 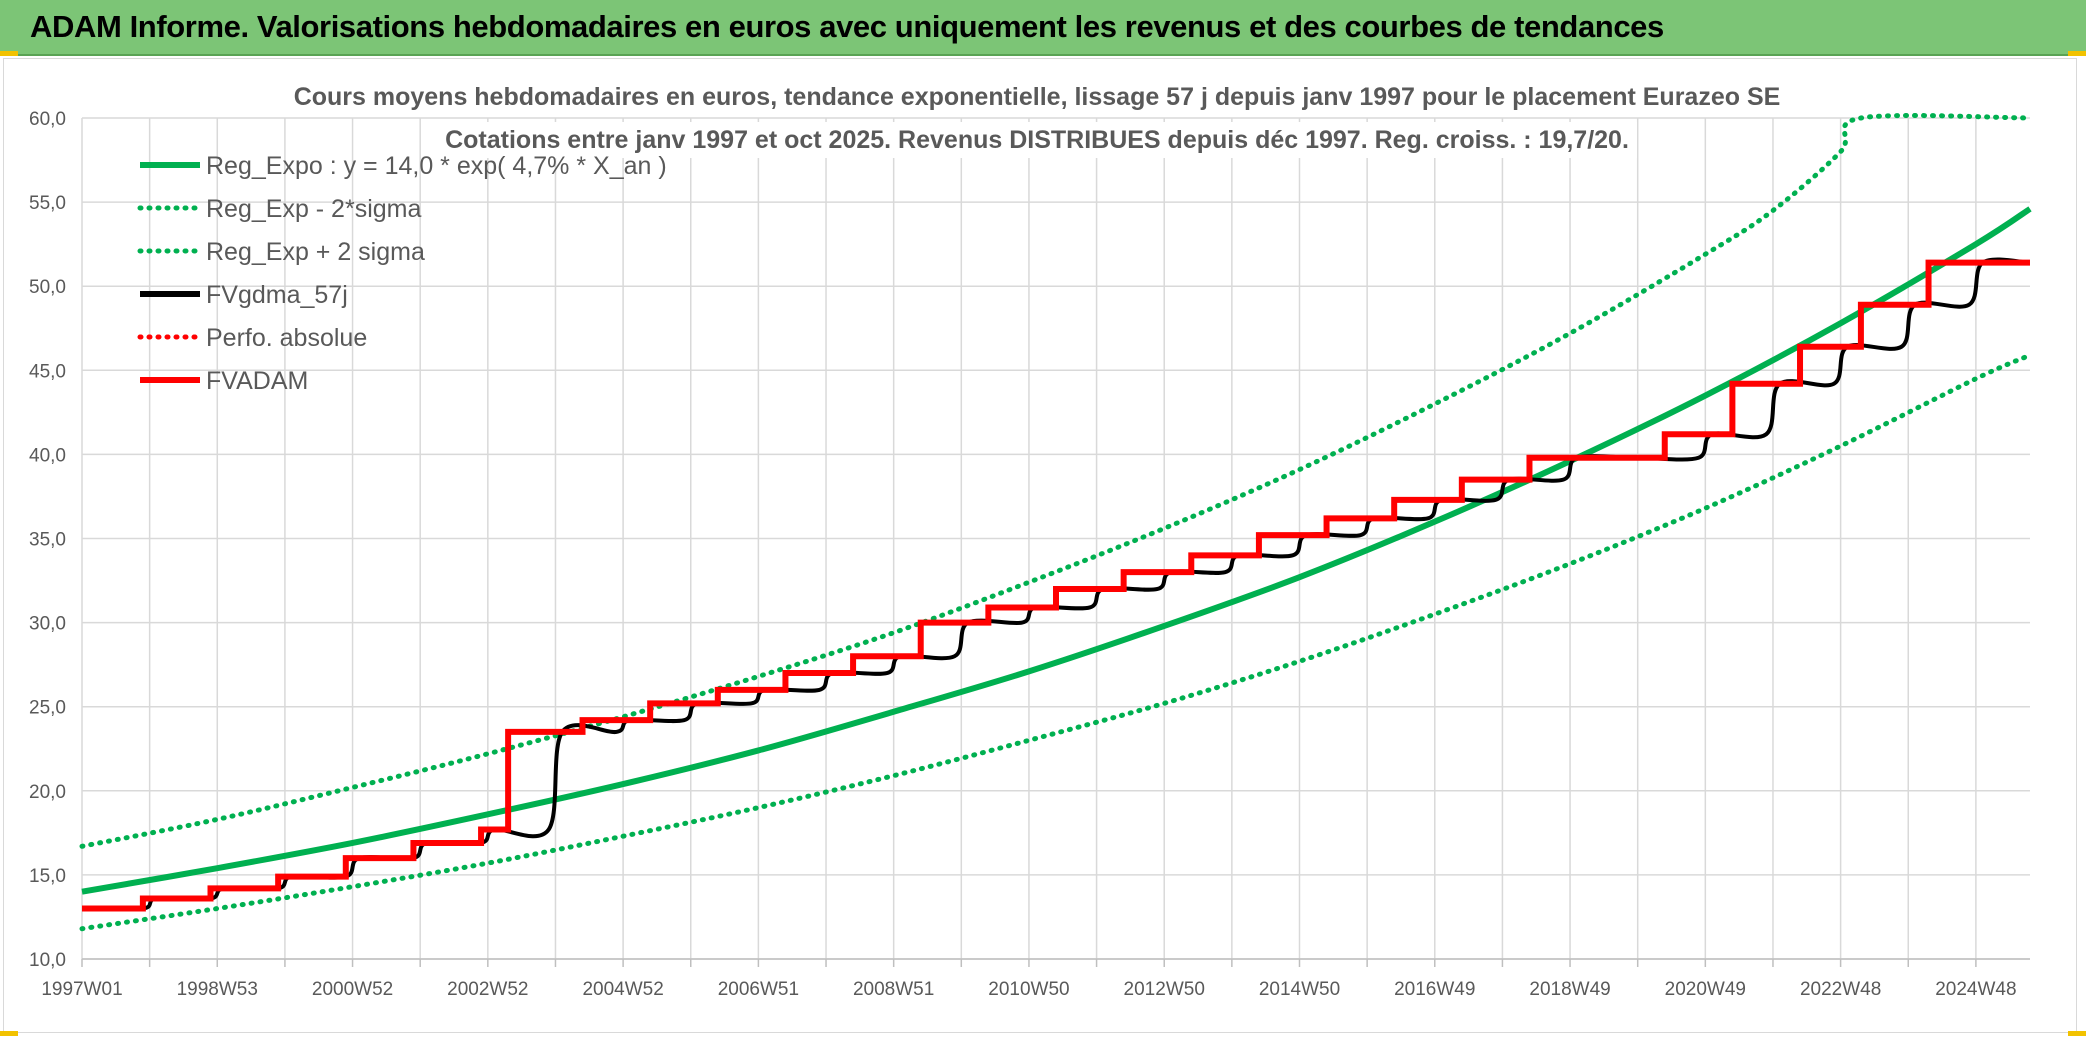 I want to click on y-tick-label: 25,0, so click(x=47, y=708).